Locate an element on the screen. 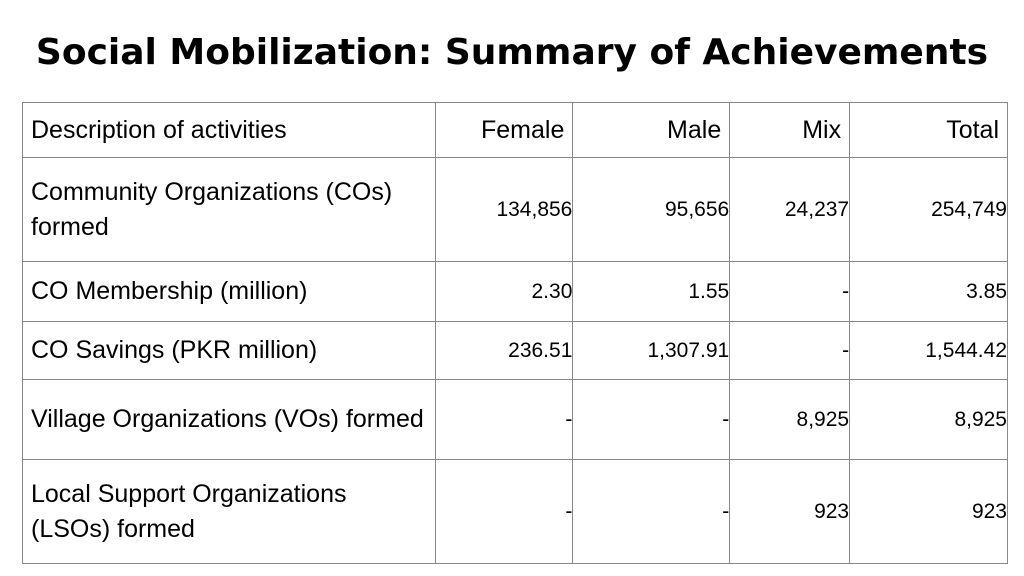  table-row: CO Membership (million) 2.30 1.55-3.85 is located at coordinates (514, 291).